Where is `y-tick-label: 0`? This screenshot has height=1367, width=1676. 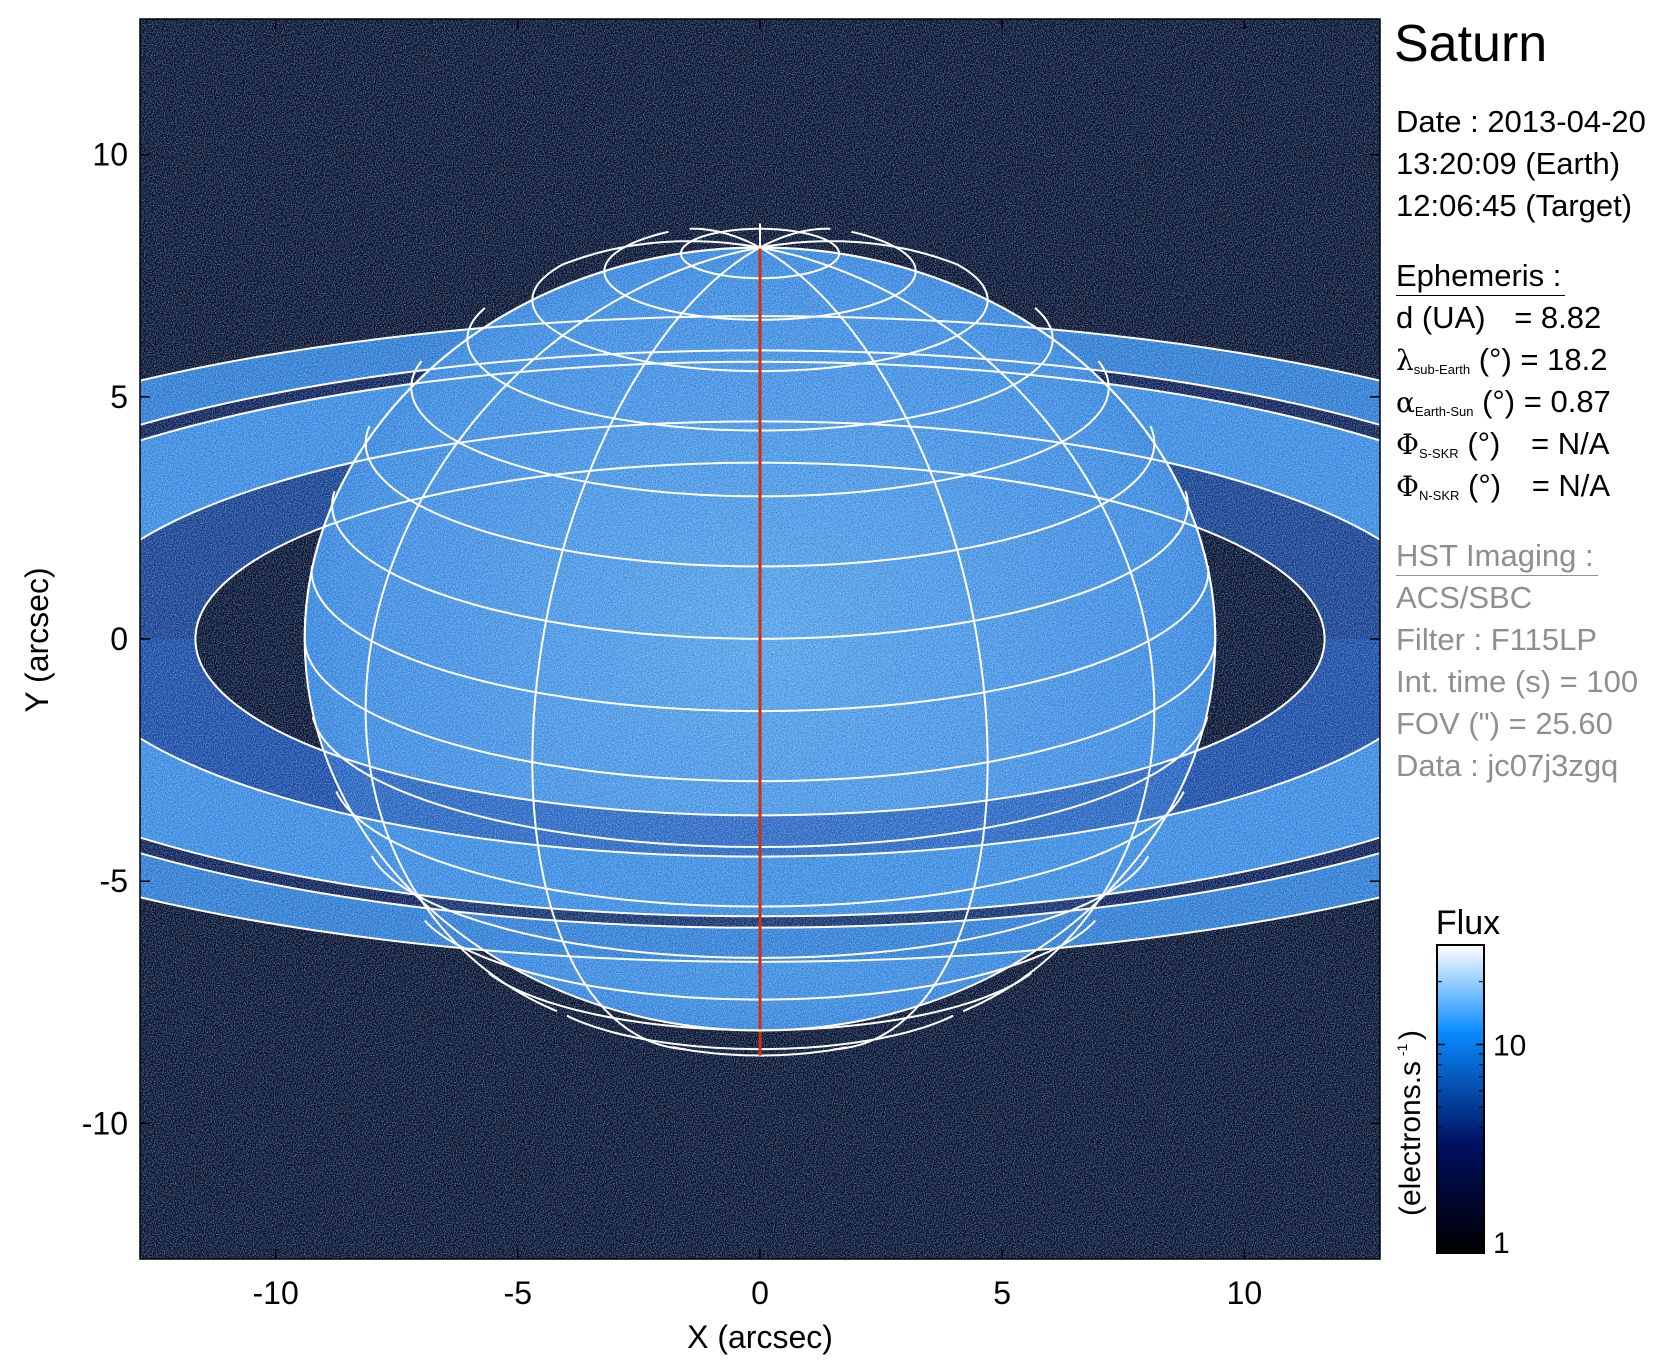 y-tick-label: 0 is located at coordinates (119, 639).